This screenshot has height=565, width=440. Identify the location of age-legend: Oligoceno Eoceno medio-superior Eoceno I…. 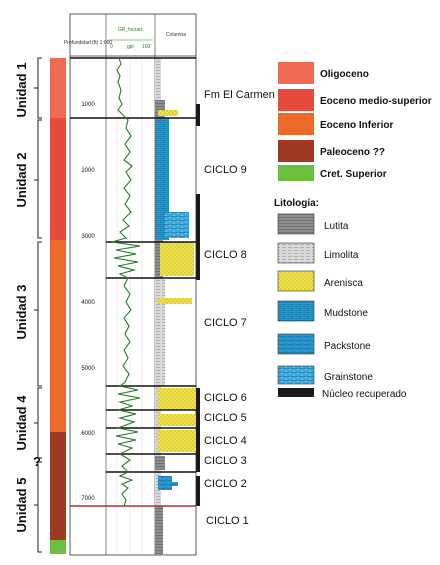
(355, 121).